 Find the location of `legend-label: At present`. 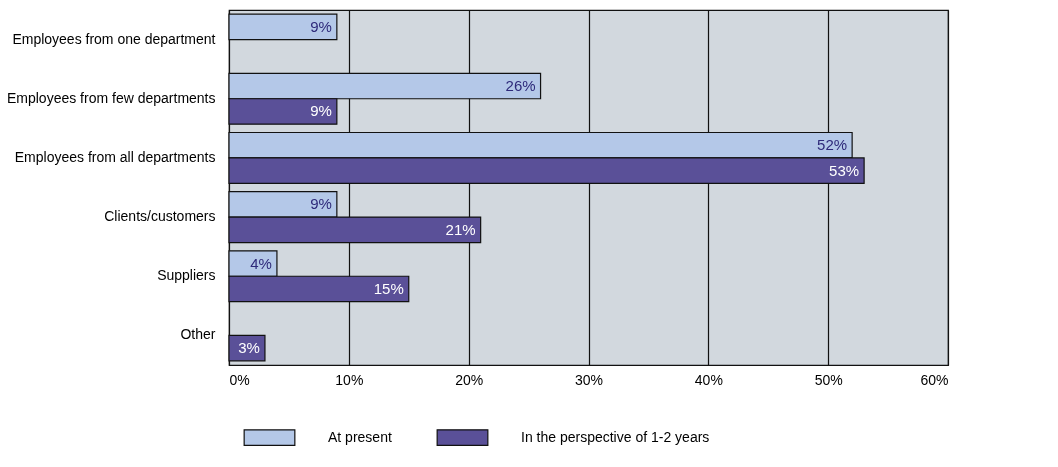

legend-label: At present is located at coordinates (360, 436).